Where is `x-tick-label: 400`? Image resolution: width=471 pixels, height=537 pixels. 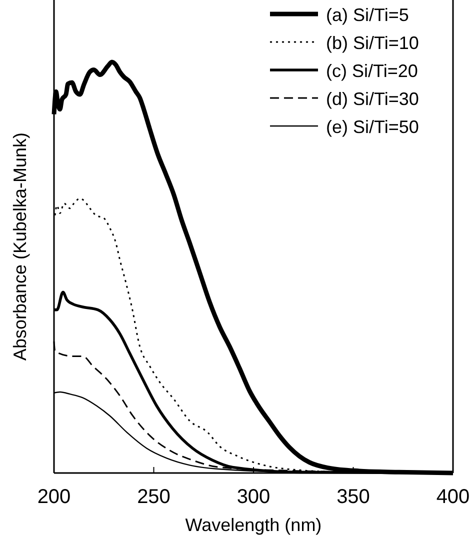
x-tick-label: 400 is located at coordinates (453, 497).